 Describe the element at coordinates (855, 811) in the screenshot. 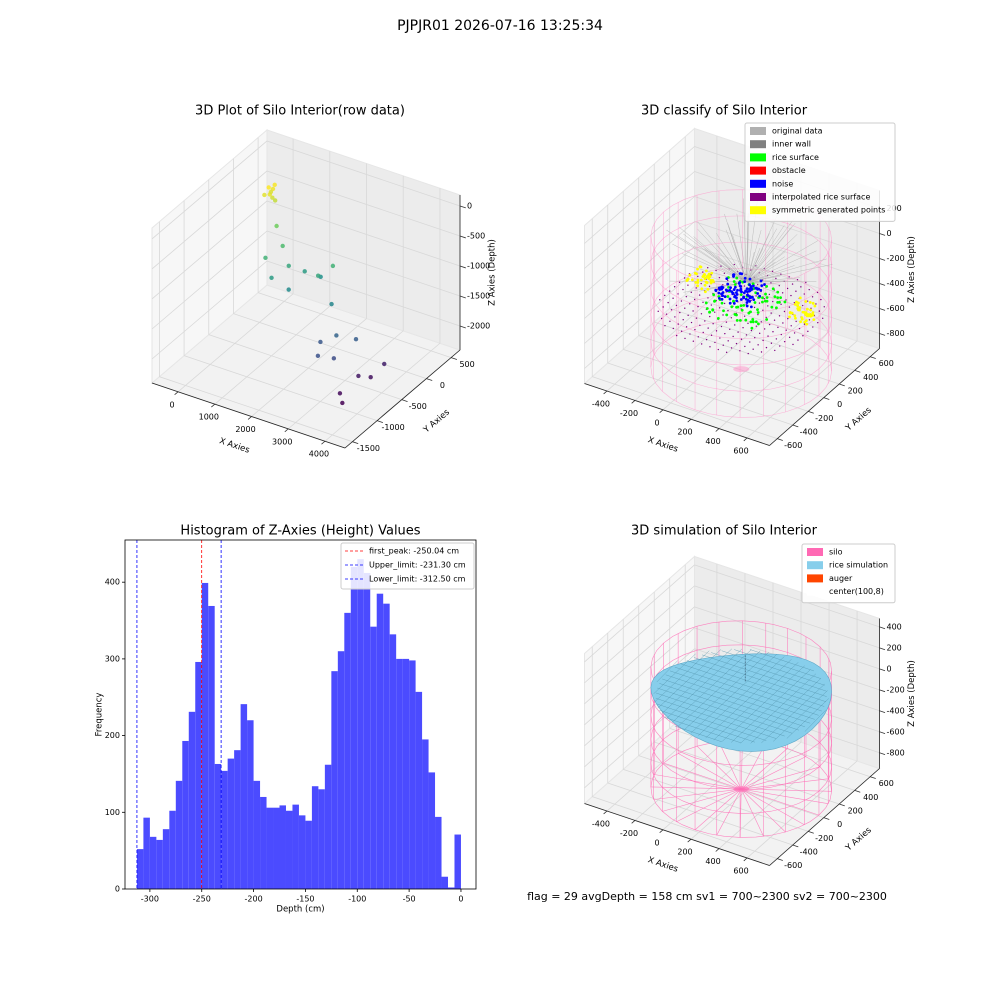

I see `y-tick-label: 200` at that location.